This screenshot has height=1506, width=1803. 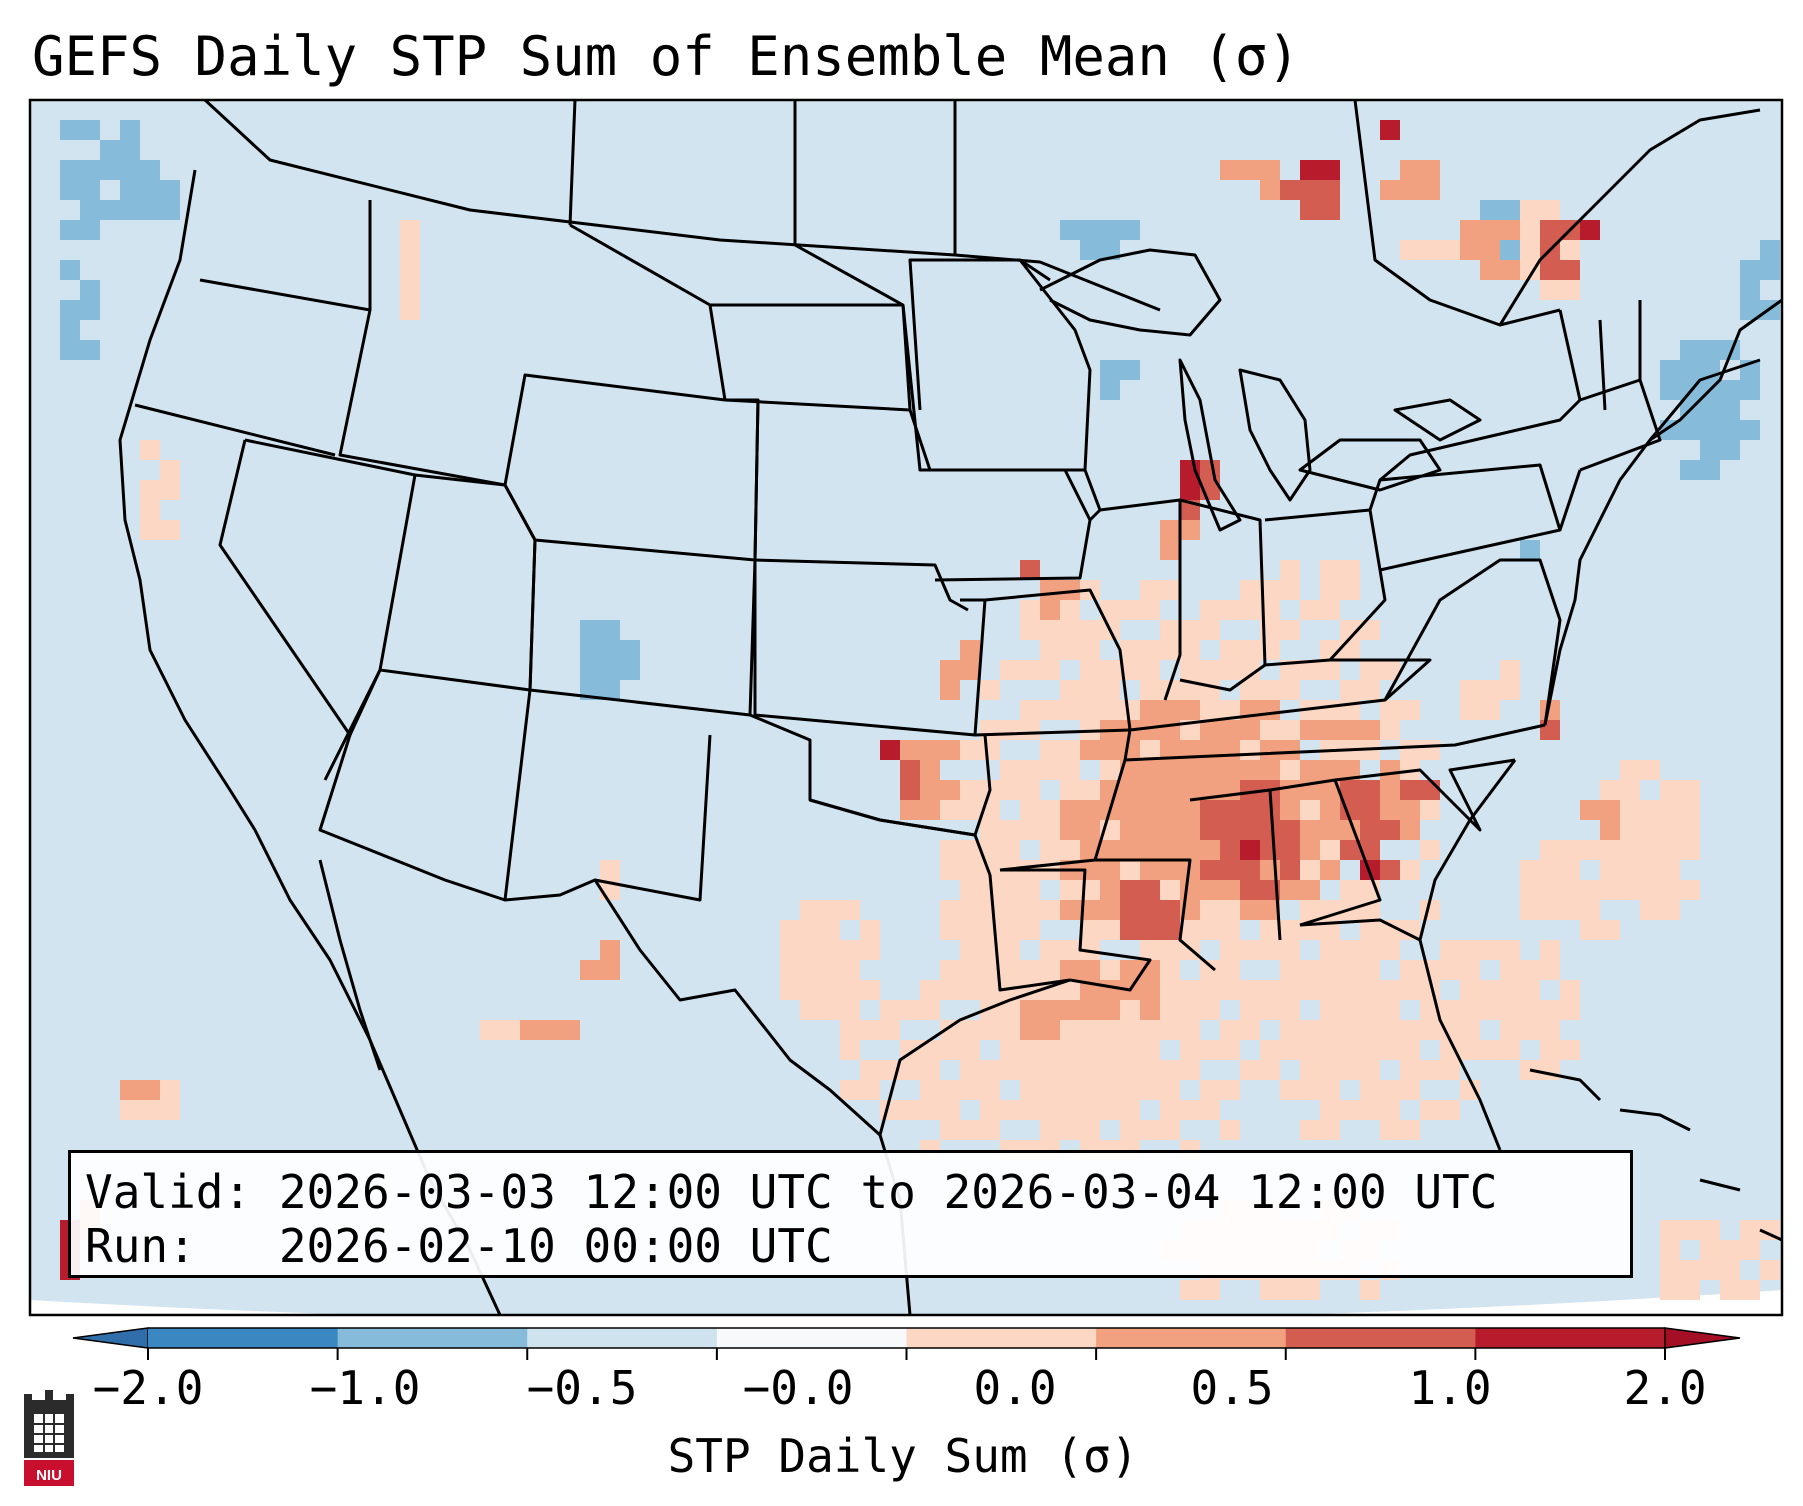 What do you see at coordinates (1665, 1388) in the screenshot?
I see `colorbar-tick-label: 2.0` at bounding box center [1665, 1388].